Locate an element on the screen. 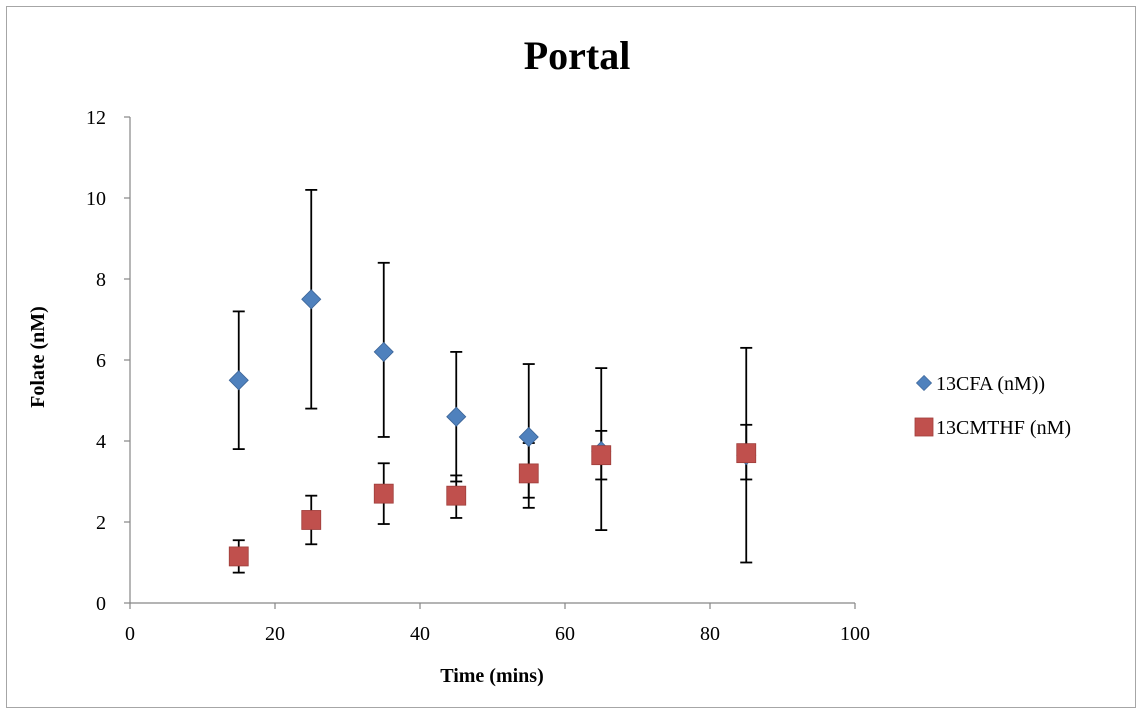 The width and height of the screenshot is (1144, 715). y-tick-label: 0 is located at coordinates (101, 604).